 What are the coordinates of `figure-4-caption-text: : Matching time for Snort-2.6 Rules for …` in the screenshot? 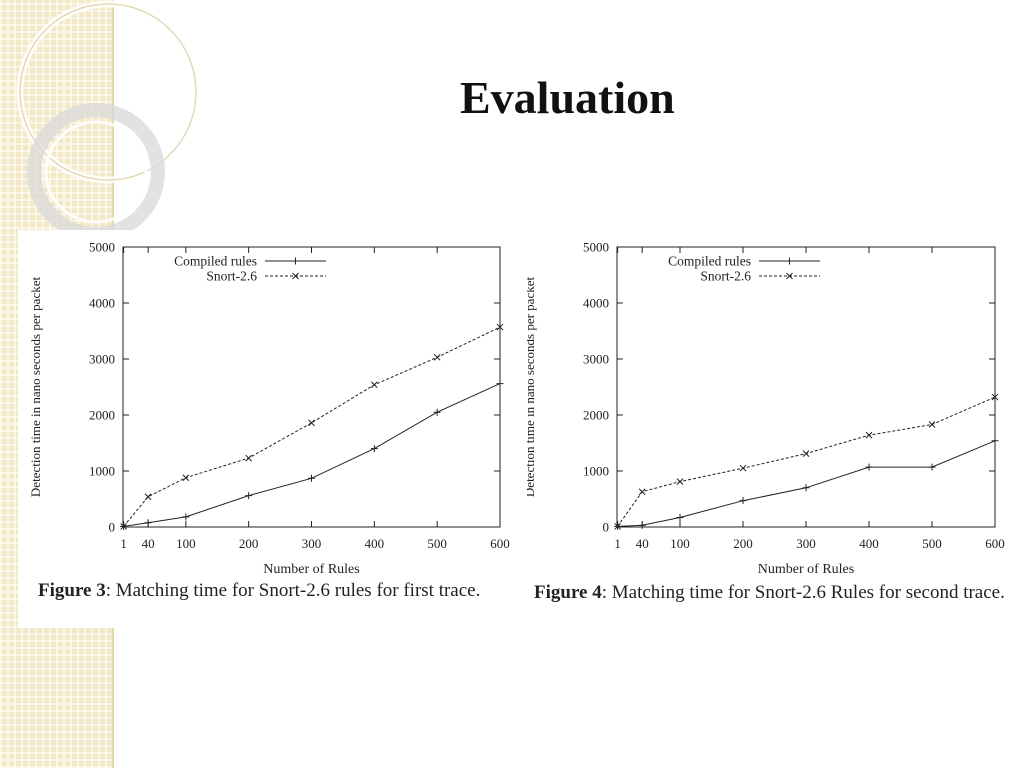 It's located at (803, 592).